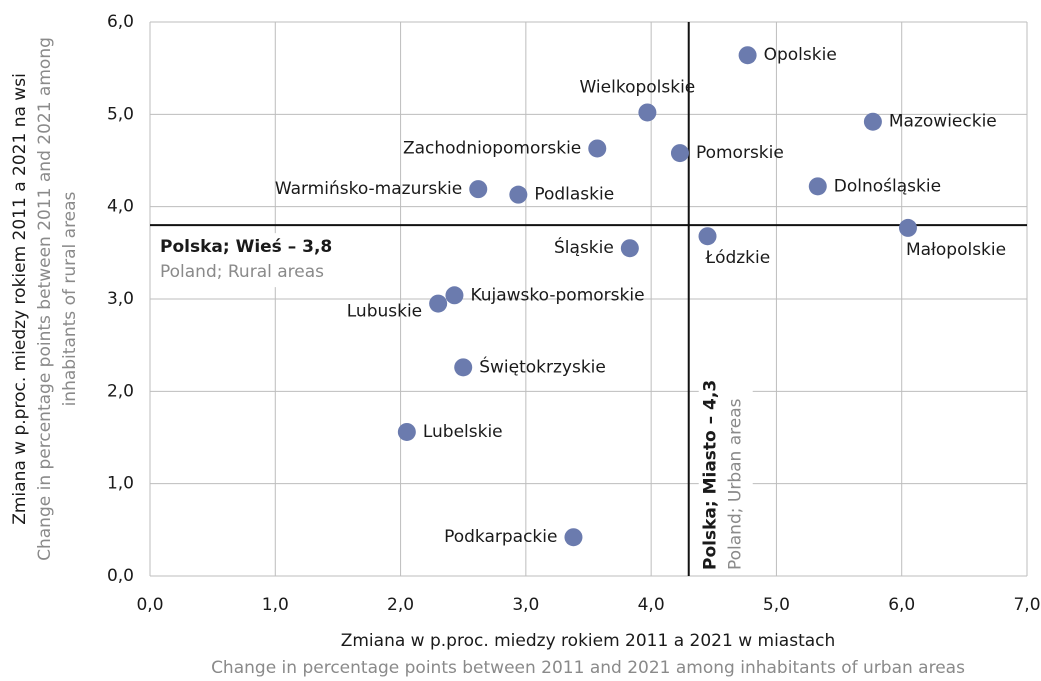 The width and height of the screenshot is (1041, 681). What do you see at coordinates (500, 537) in the screenshot?
I see `point-label: Podkarpackie` at bounding box center [500, 537].